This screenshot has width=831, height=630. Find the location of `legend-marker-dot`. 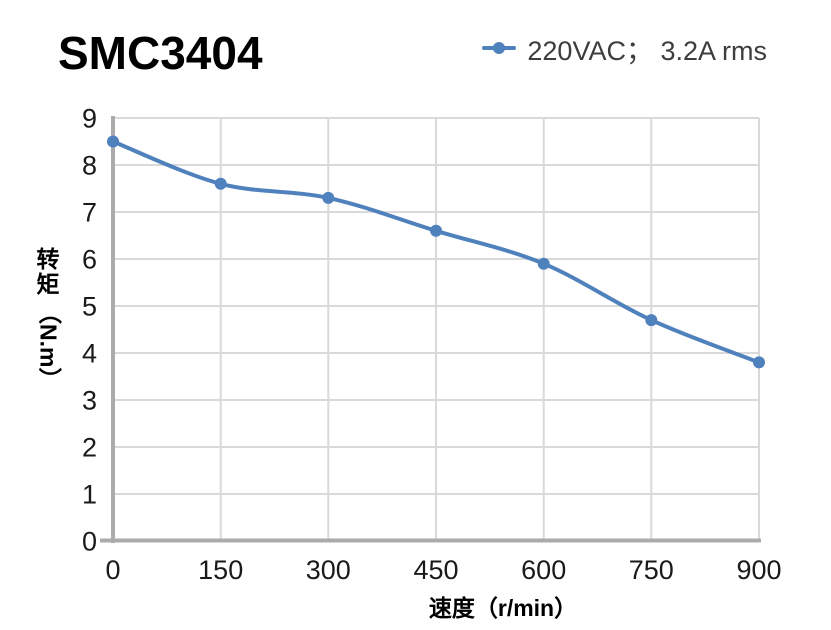

legend-marker-dot is located at coordinates (499, 48).